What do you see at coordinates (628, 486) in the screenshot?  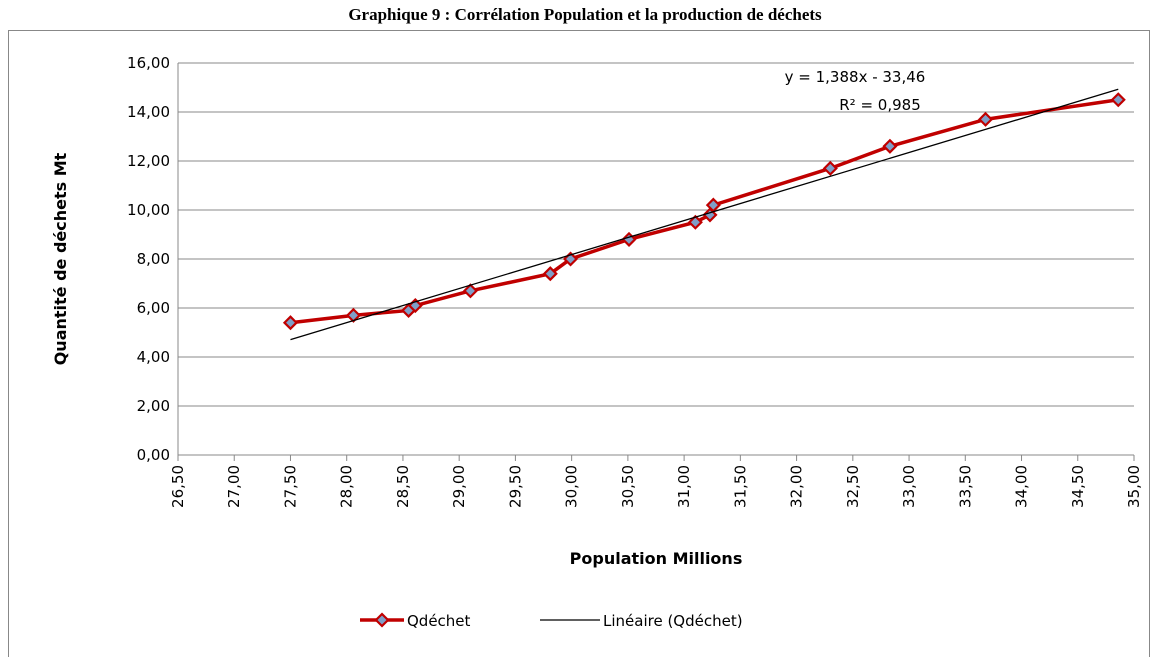 I see `x-tick-label: 30,50` at bounding box center [628, 486].